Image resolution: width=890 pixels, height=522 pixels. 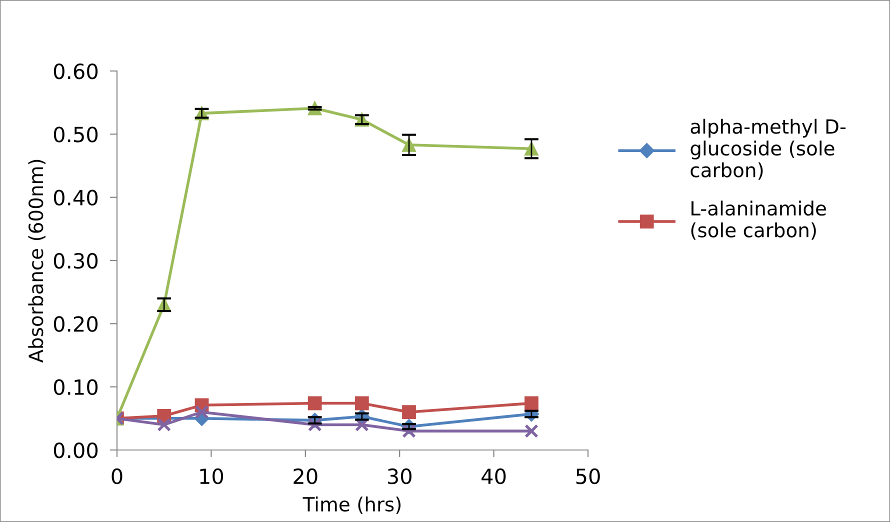 What do you see at coordinates (588, 476) in the screenshot?
I see `x-tick-label: 50` at bounding box center [588, 476].